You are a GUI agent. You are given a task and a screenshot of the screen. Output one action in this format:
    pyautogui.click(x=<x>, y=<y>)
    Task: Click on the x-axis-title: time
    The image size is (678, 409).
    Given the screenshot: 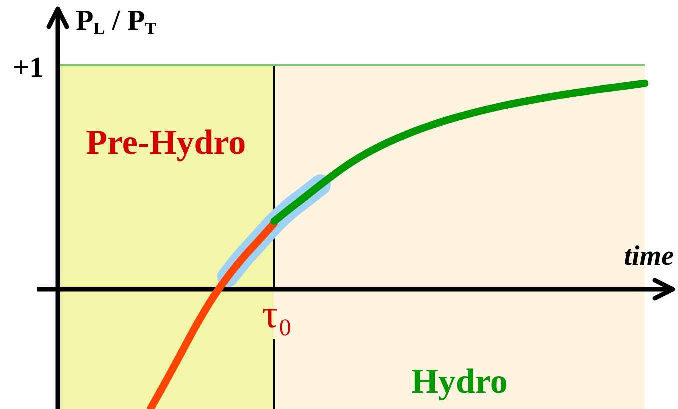 What is the action you would take?
    pyautogui.click(x=649, y=256)
    